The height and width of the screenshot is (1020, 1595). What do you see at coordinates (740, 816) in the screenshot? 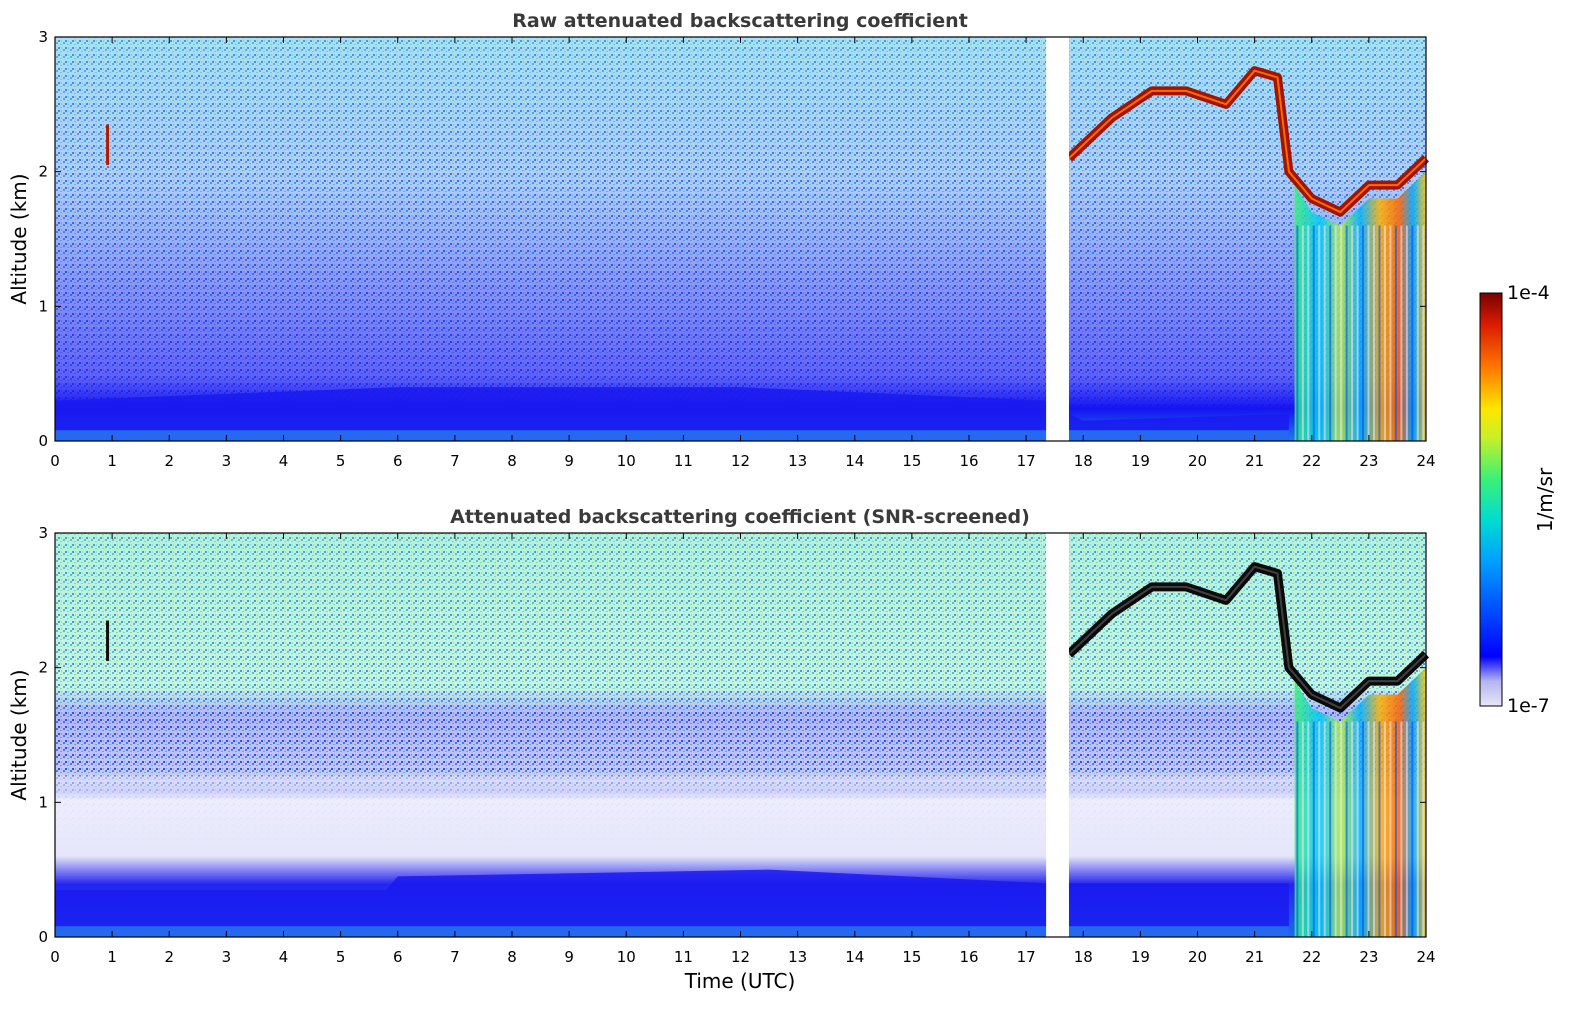
I see `residual-layer` at bounding box center [740, 816].